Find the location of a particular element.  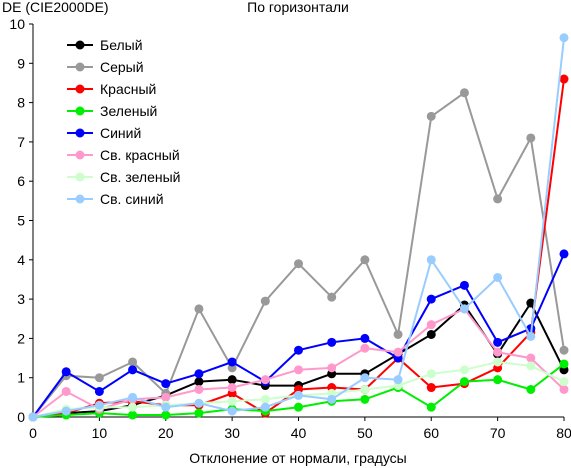

legend-label: Св. зеленый is located at coordinates (140, 177).